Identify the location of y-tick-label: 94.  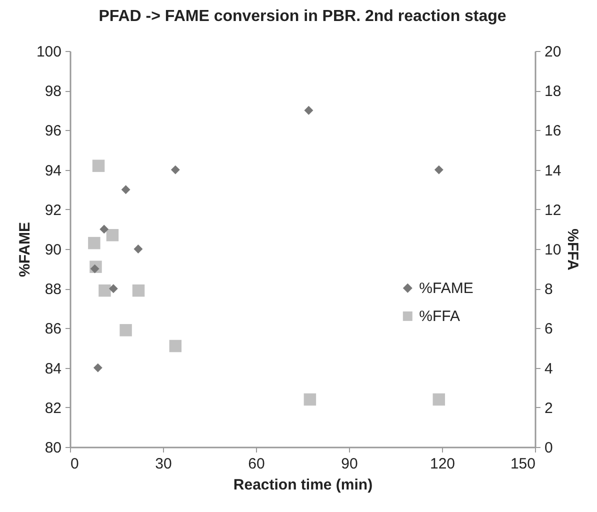
(53, 171).